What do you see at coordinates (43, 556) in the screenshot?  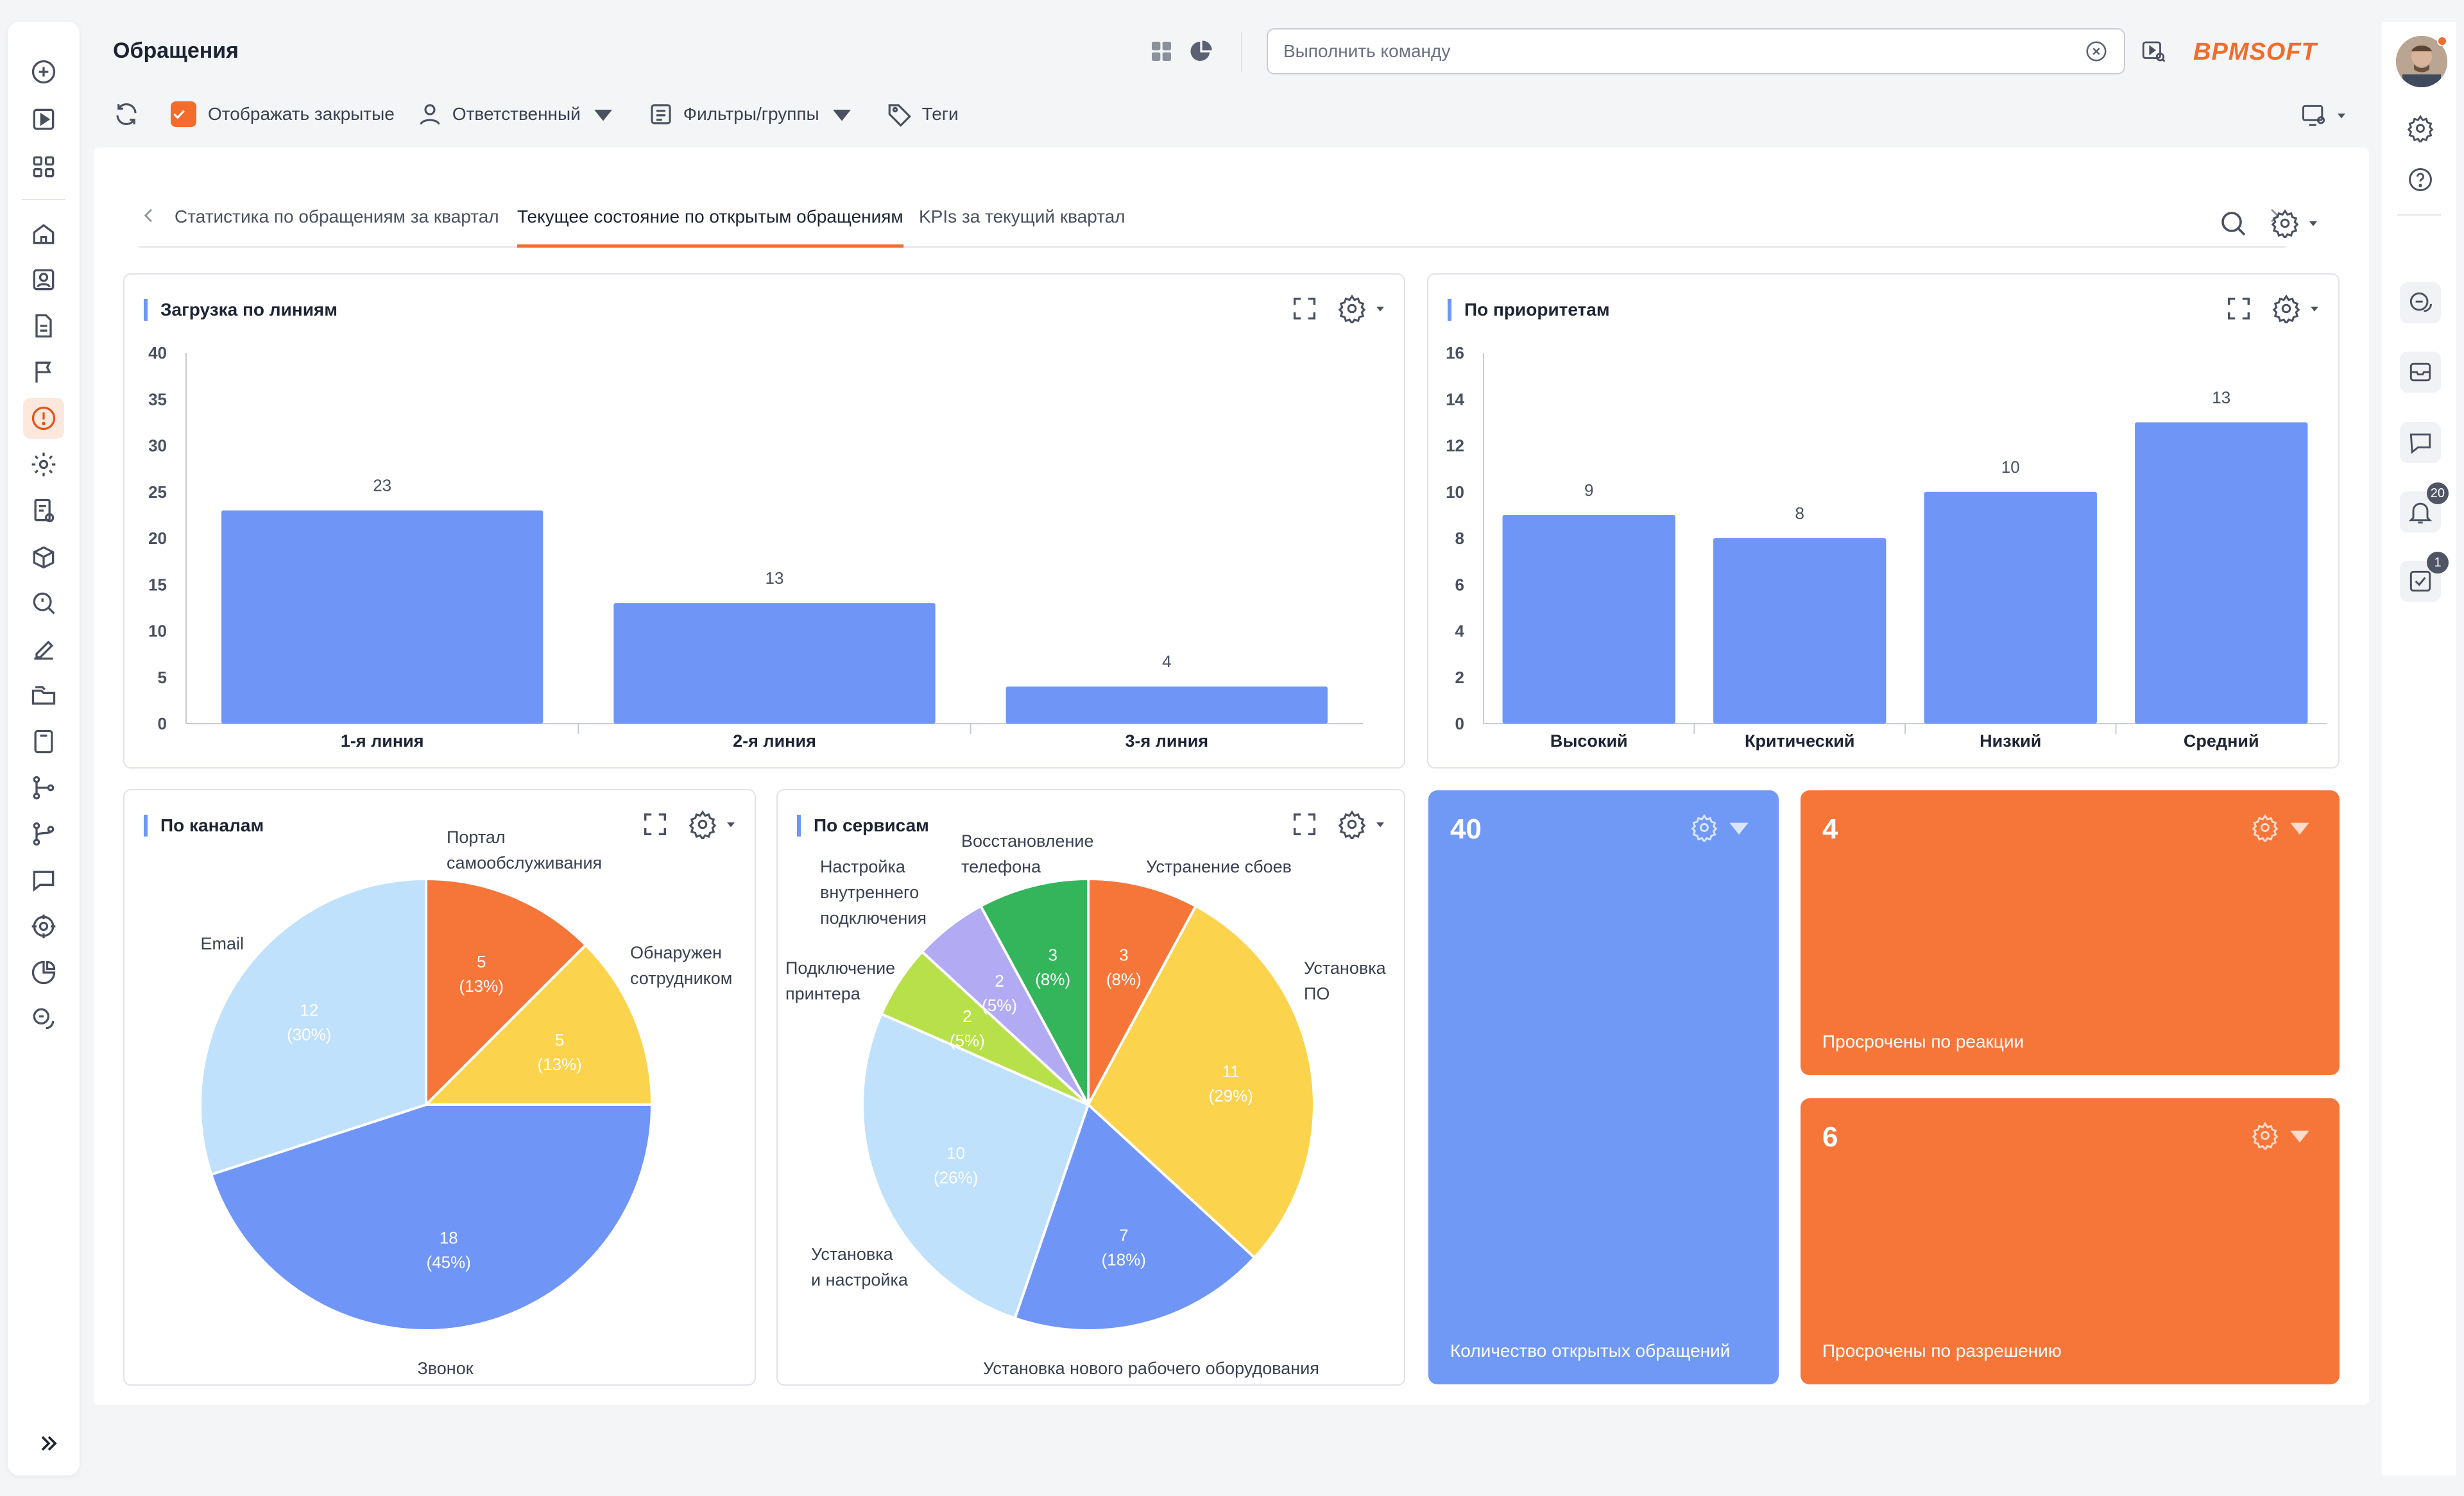 I see `package-icon` at bounding box center [43, 556].